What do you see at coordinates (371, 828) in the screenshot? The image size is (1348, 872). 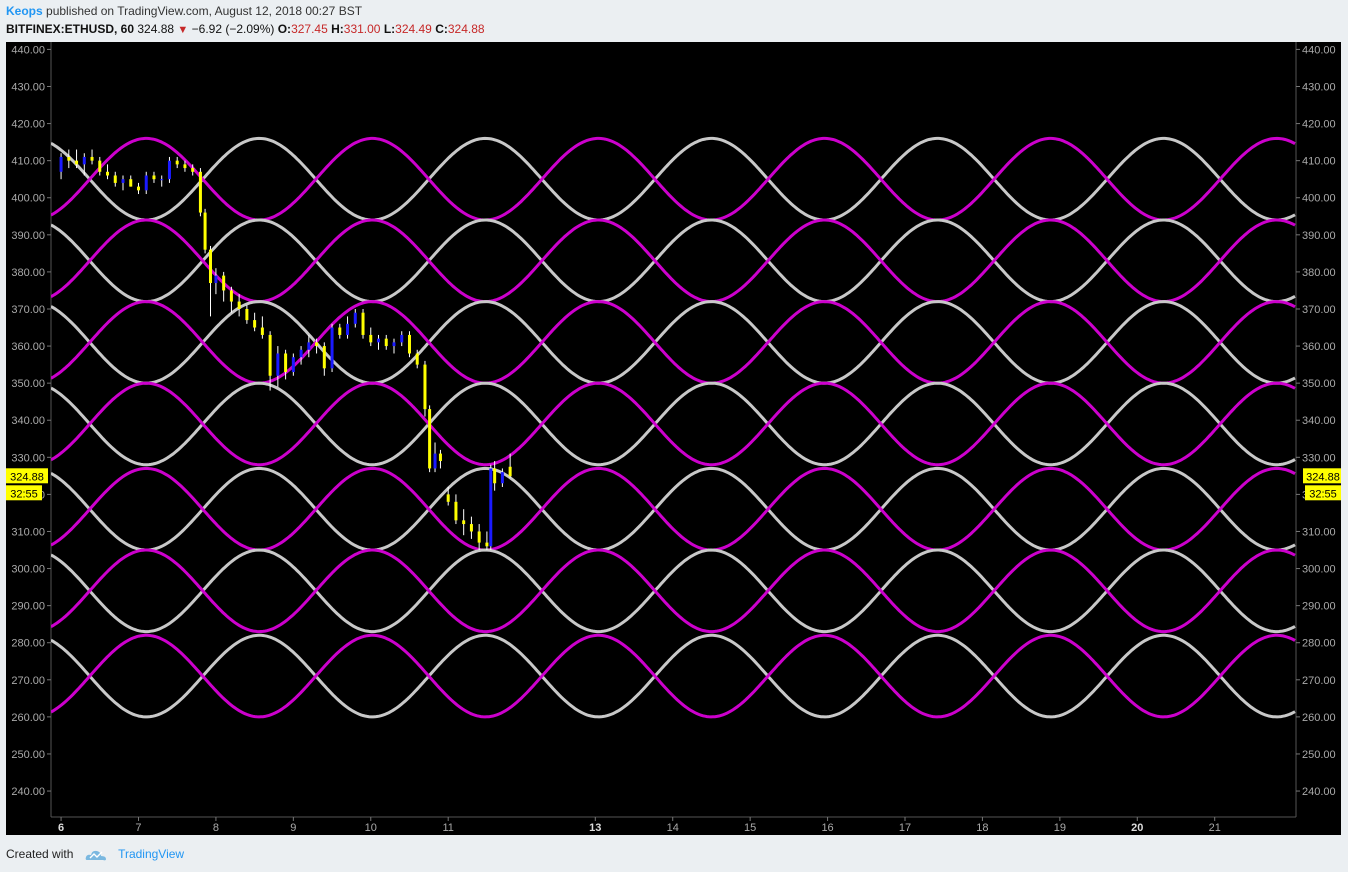 I see `x-tick-label: 10` at bounding box center [371, 828].